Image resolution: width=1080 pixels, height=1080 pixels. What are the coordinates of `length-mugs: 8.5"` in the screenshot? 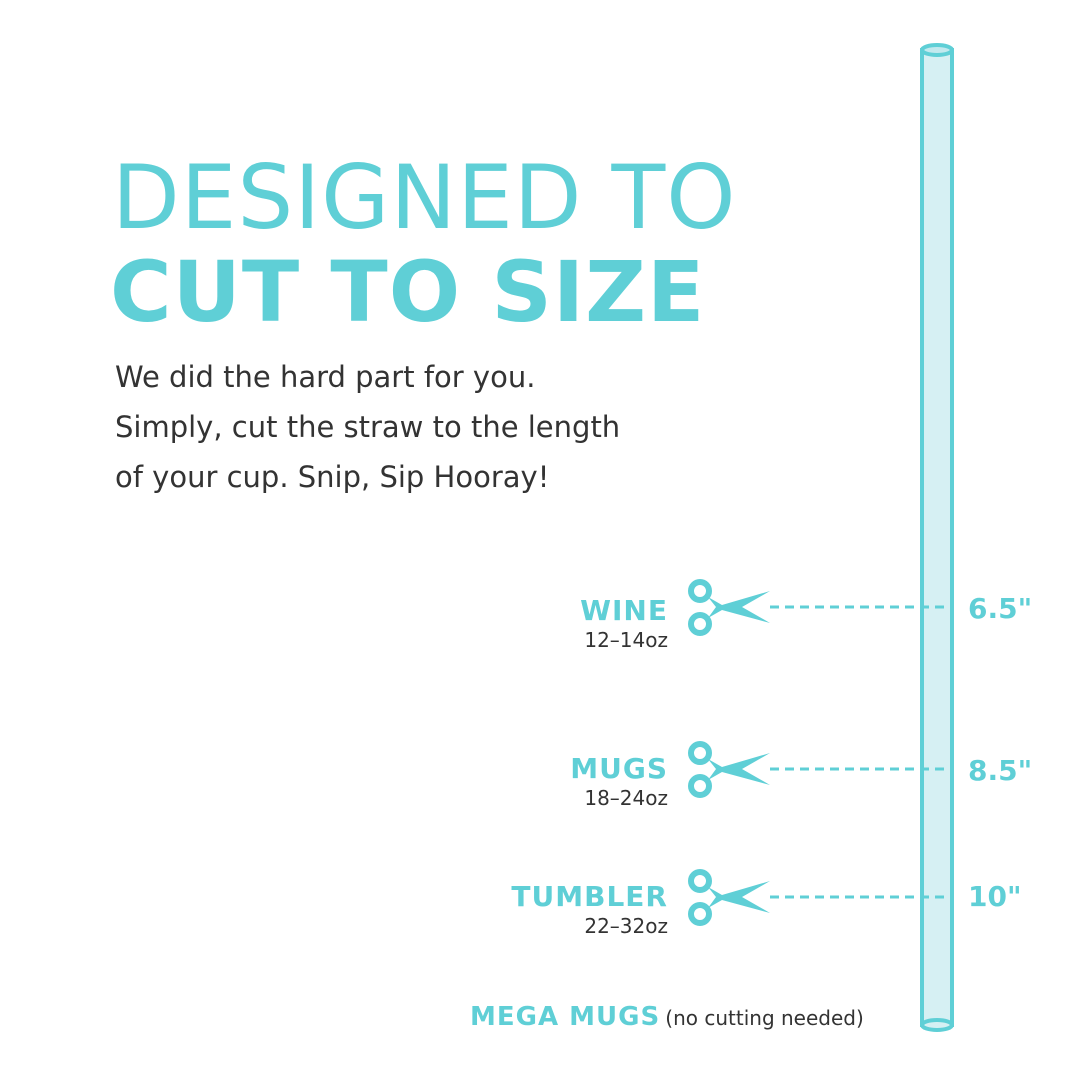 It's located at (1000, 770).